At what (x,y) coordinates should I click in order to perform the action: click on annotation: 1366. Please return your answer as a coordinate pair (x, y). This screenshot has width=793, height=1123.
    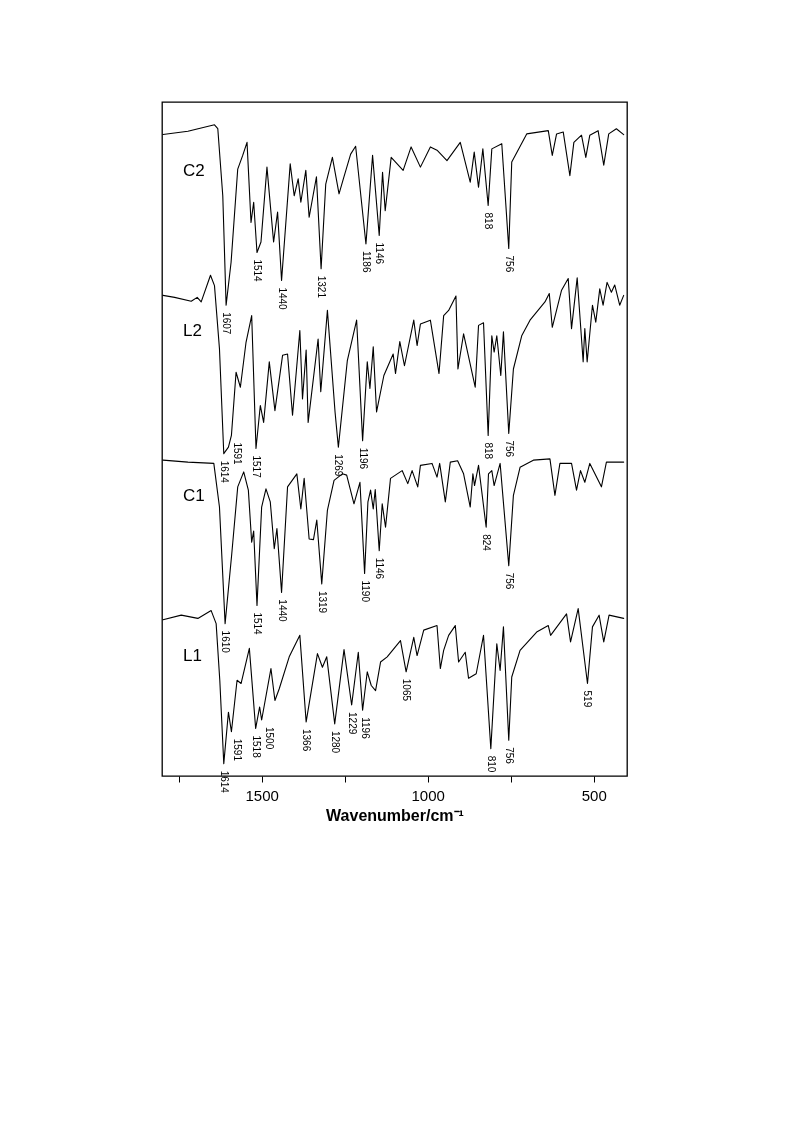
    Looking at the image, I should click on (307, 740).